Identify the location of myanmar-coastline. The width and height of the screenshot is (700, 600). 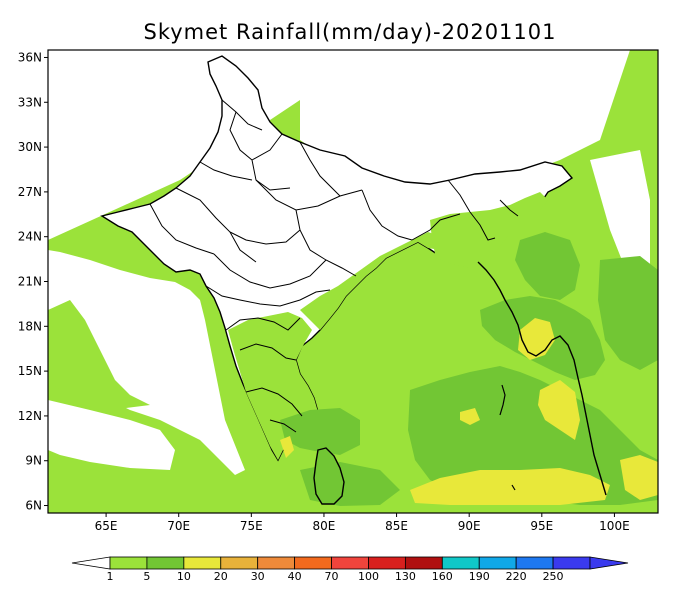
(542, 378).